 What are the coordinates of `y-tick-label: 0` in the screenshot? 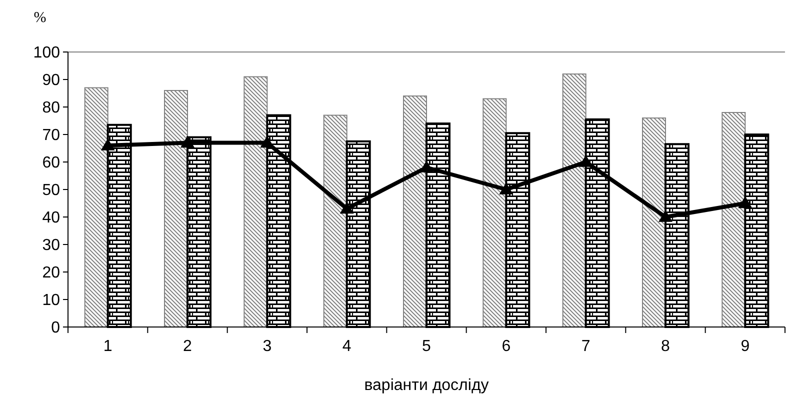 It's located at (55, 328).